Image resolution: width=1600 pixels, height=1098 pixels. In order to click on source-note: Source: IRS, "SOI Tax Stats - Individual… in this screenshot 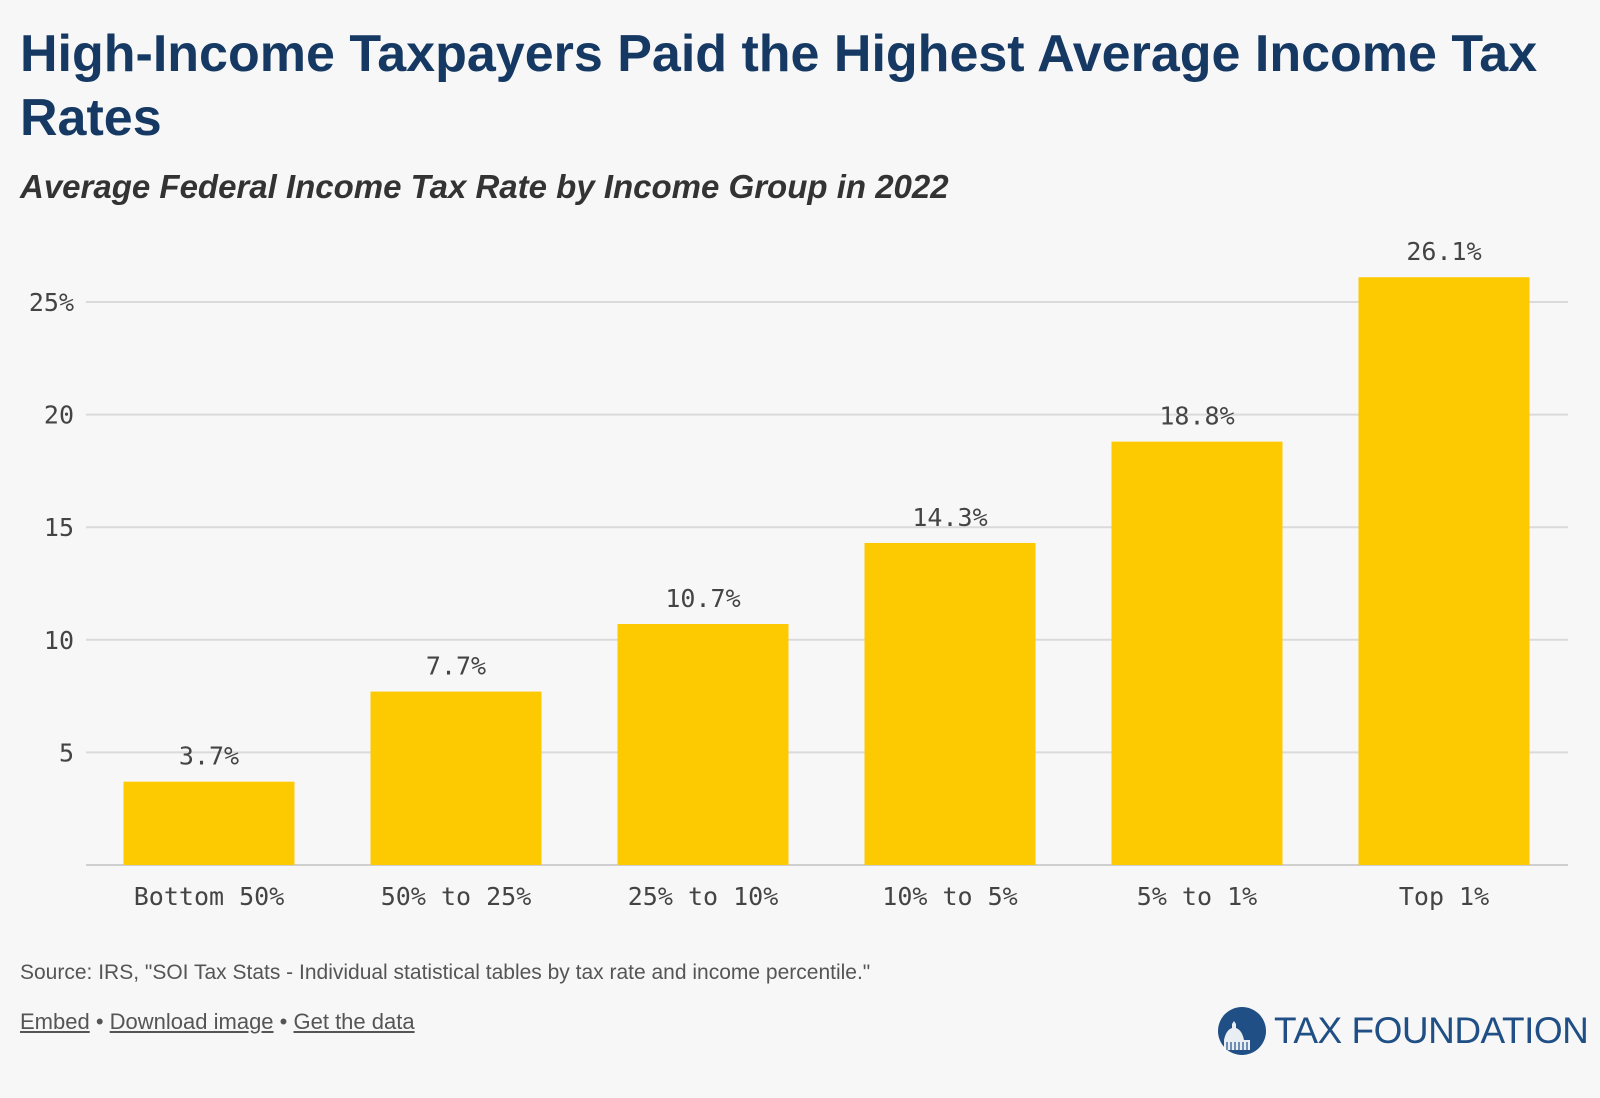, I will do `click(445, 972)`.